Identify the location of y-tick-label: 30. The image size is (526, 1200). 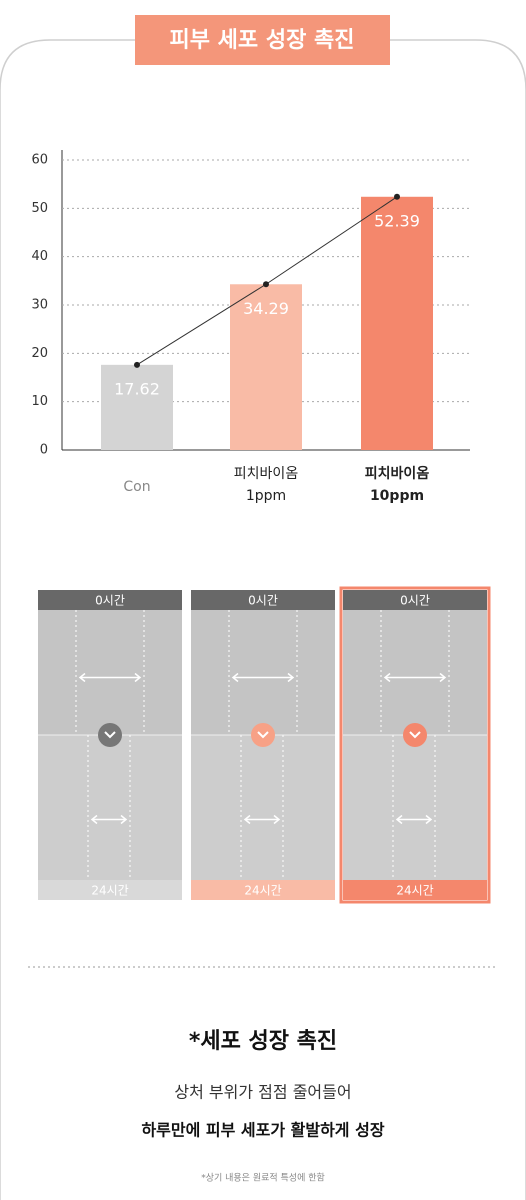
(39, 305).